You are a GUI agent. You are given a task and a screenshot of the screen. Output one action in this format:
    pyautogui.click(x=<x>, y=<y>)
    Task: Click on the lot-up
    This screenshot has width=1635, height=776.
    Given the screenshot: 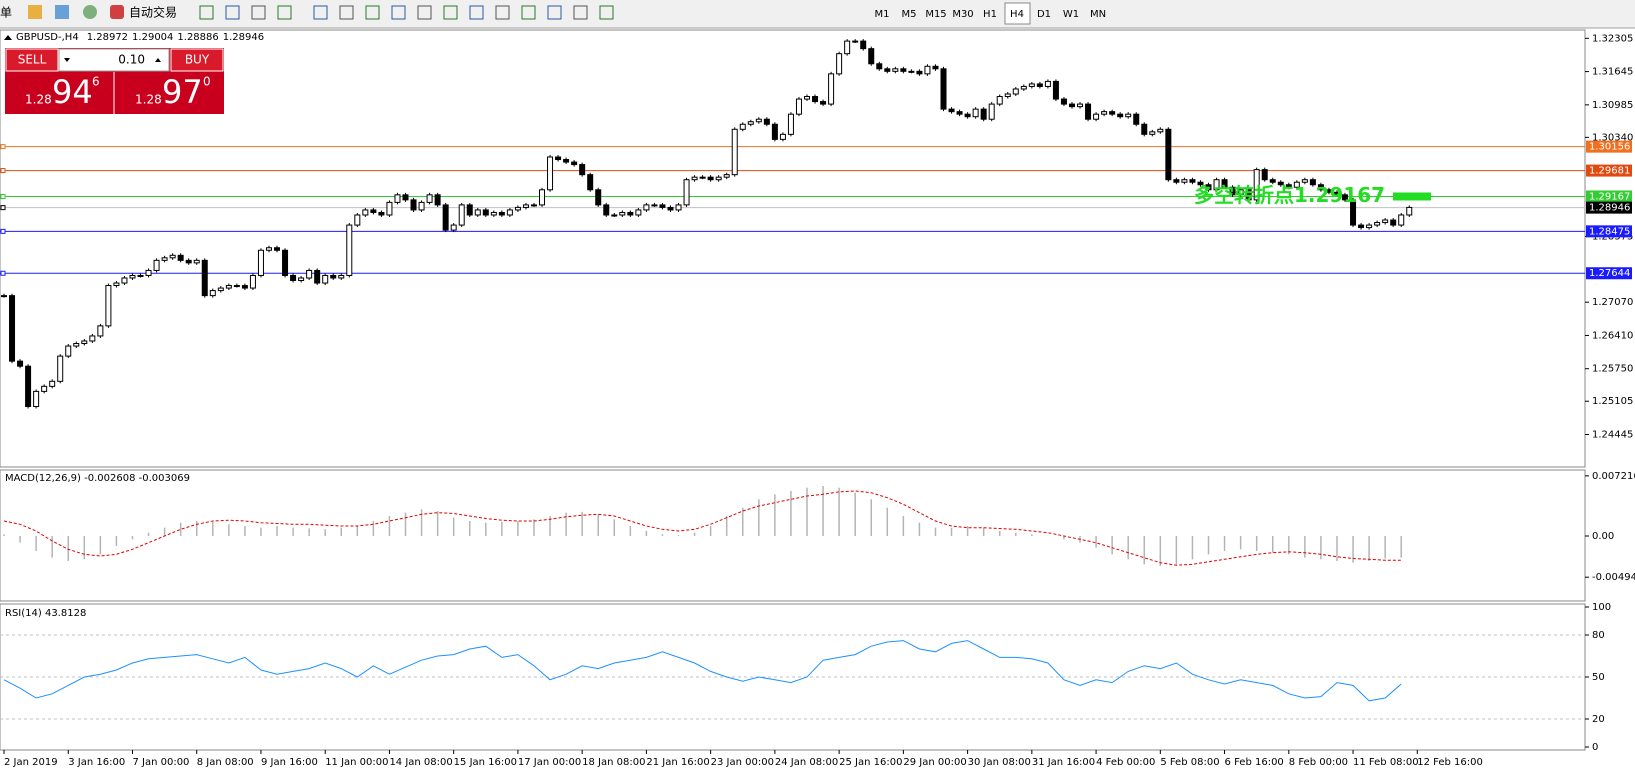 What is the action you would take?
    pyautogui.click(x=158, y=60)
    